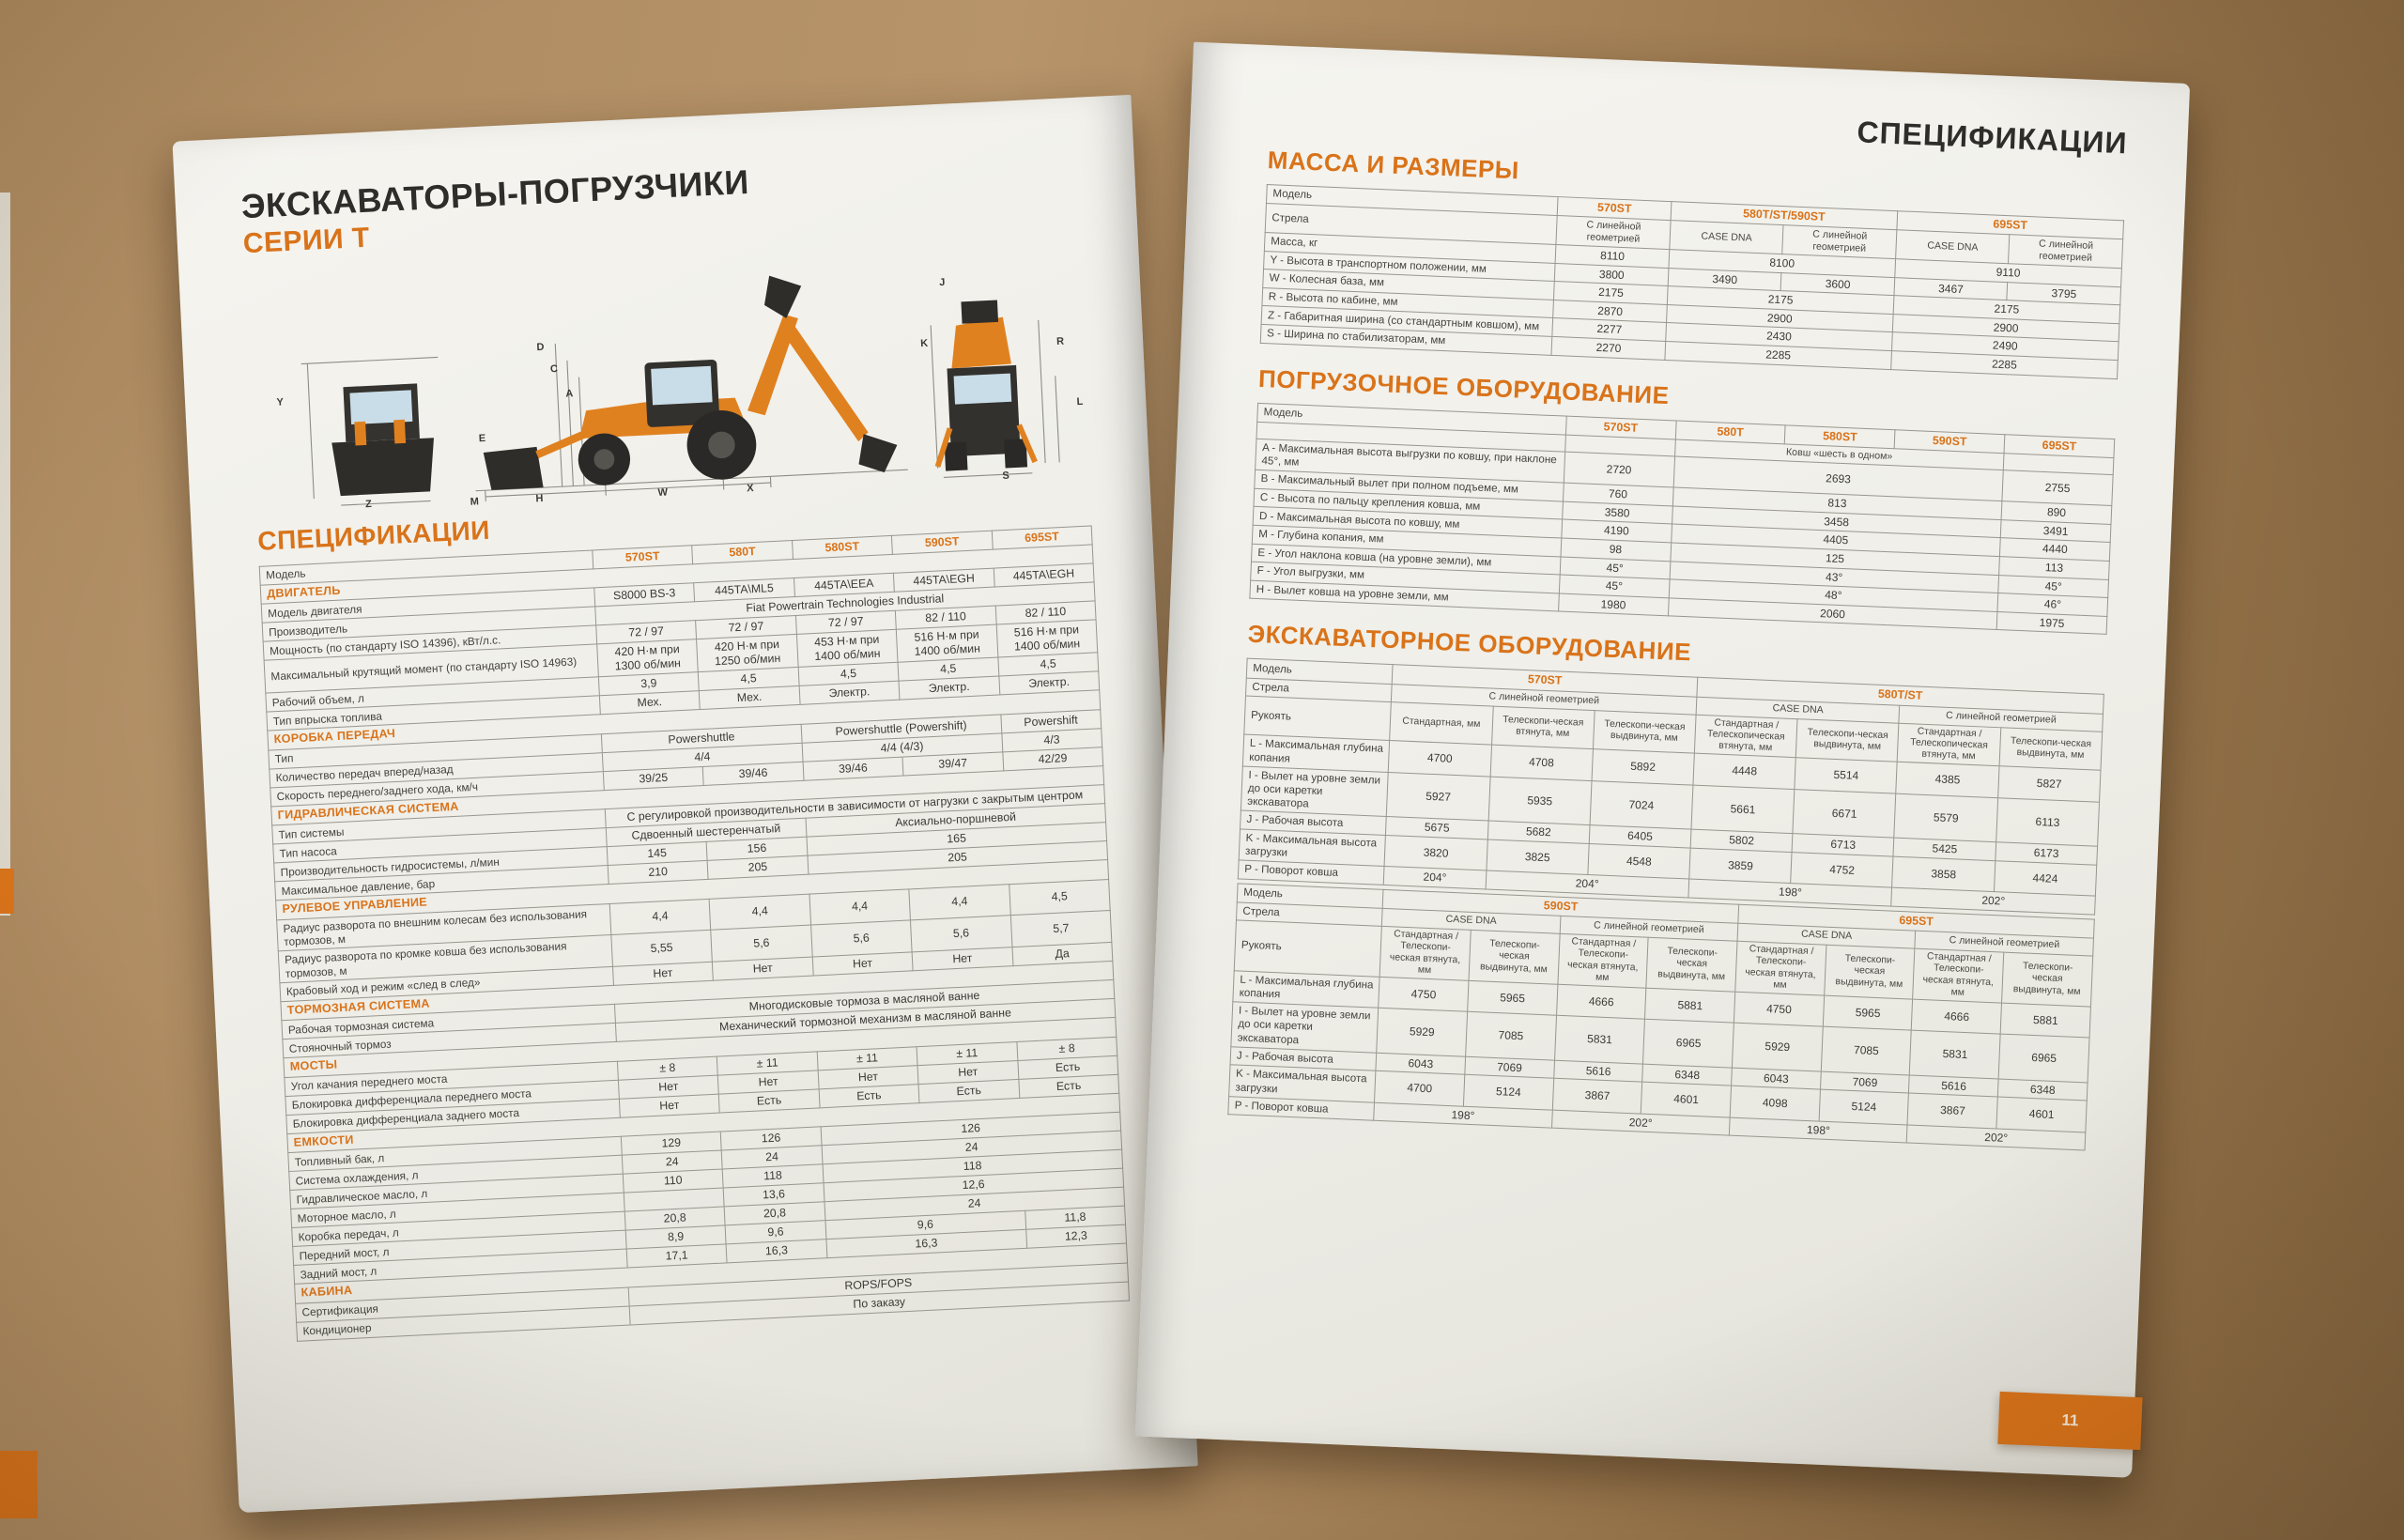 The height and width of the screenshot is (1540, 2404). I want to click on table-cell: 6113, so click(2048, 822).